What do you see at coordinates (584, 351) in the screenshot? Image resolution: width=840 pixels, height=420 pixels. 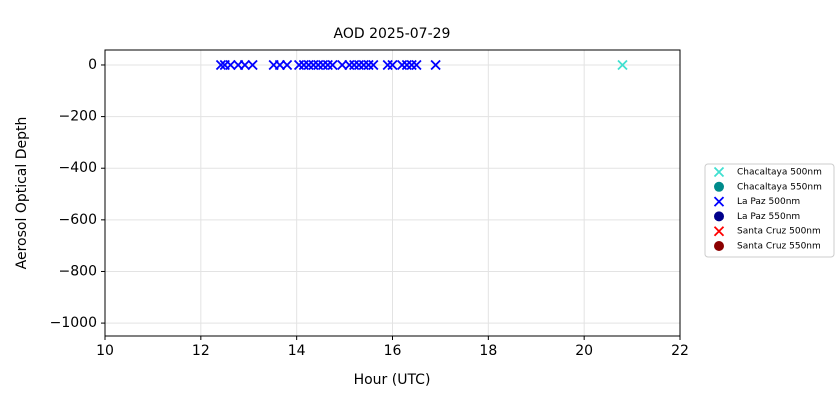 I see `x-tick-label: 20` at bounding box center [584, 351].